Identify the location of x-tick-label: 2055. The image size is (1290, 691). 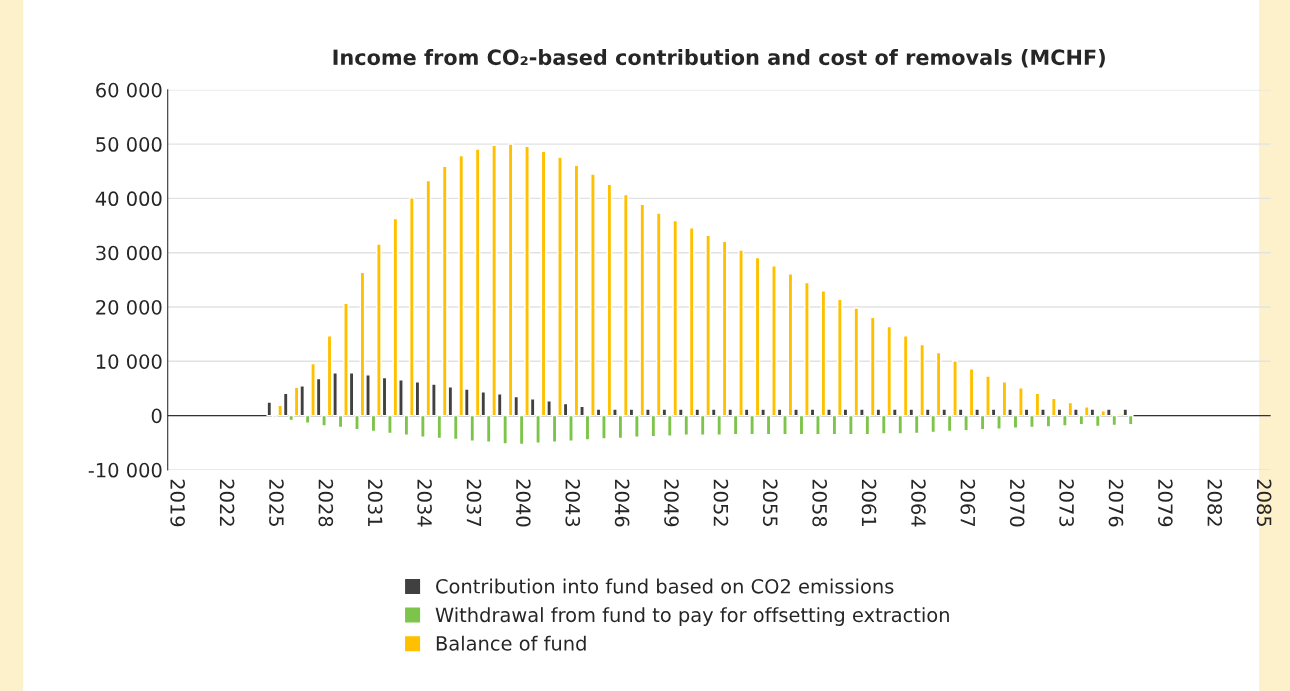
(770, 502).